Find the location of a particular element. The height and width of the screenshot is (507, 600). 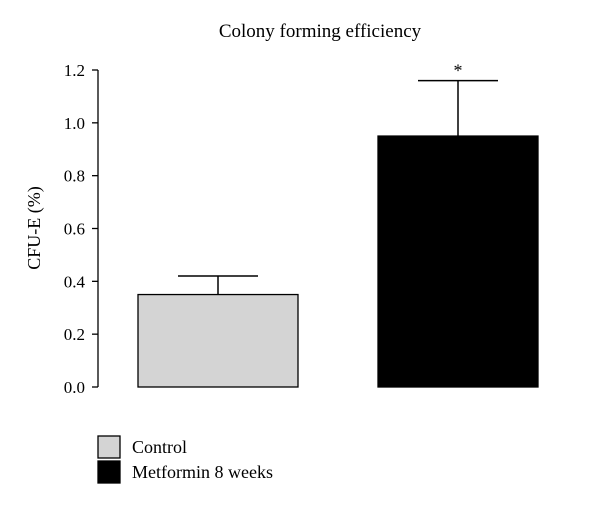

y-axis-ticks: 0.0 0.2 0.4 0.6 0.8 1.0 1.2 is located at coordinates (81, 229).